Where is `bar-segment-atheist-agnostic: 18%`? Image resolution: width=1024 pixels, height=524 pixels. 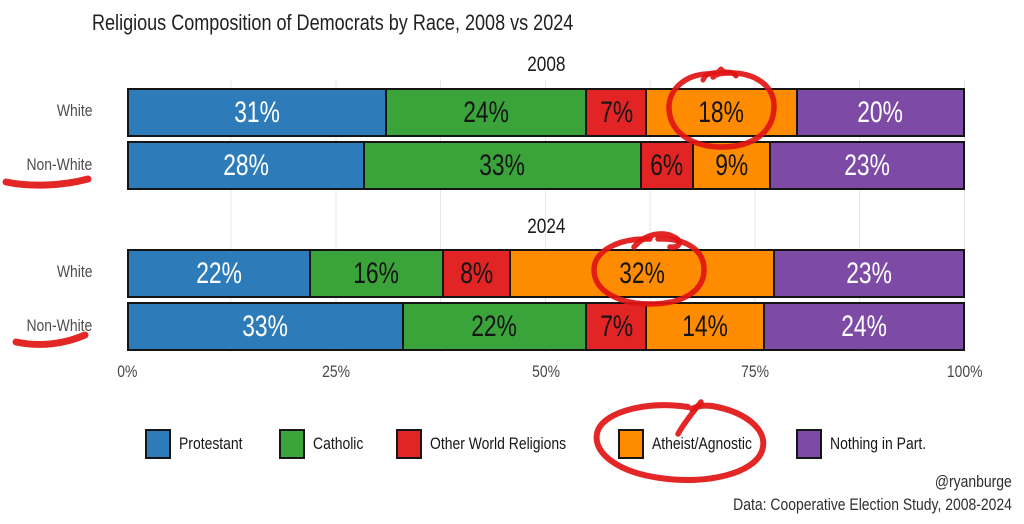
bar-segment-atheist-agnostic: 18% is located at coordinates (720, 112).